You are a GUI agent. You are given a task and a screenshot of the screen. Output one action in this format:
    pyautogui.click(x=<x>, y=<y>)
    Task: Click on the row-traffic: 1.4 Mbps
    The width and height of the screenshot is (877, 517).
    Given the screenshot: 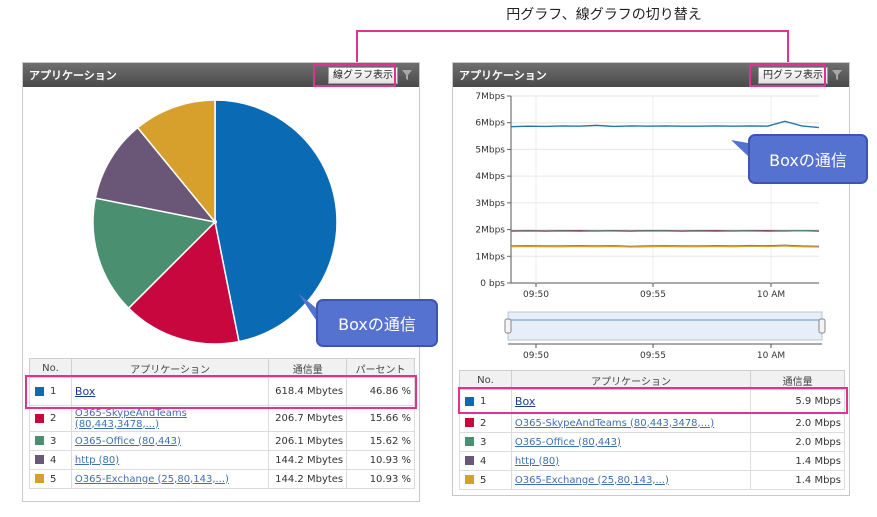 What is the action you would take?
    pyautogui.click(x=797, y=480)
    